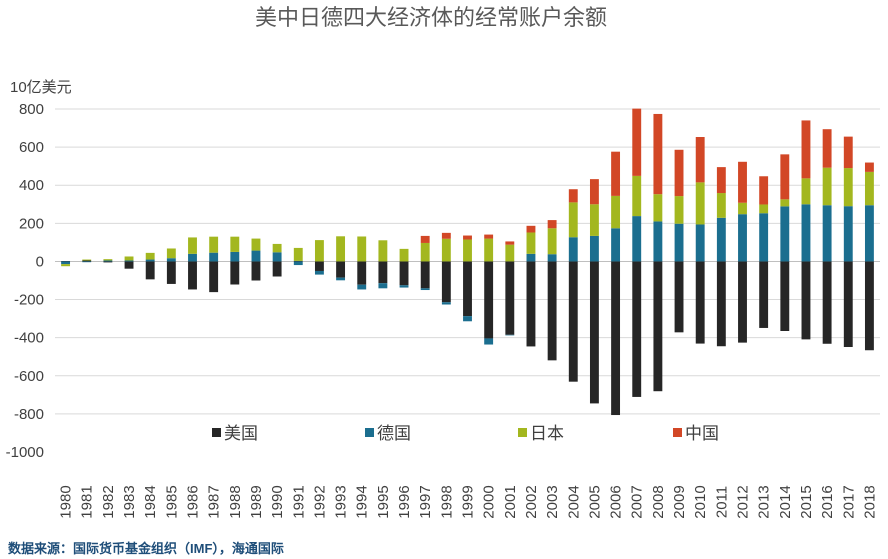 This screenshot has width=888, height=559. What do you see at coordinates (552, 311) in the screenshot?
I see `bar-美国-2003` at bounding box center [552, 311].